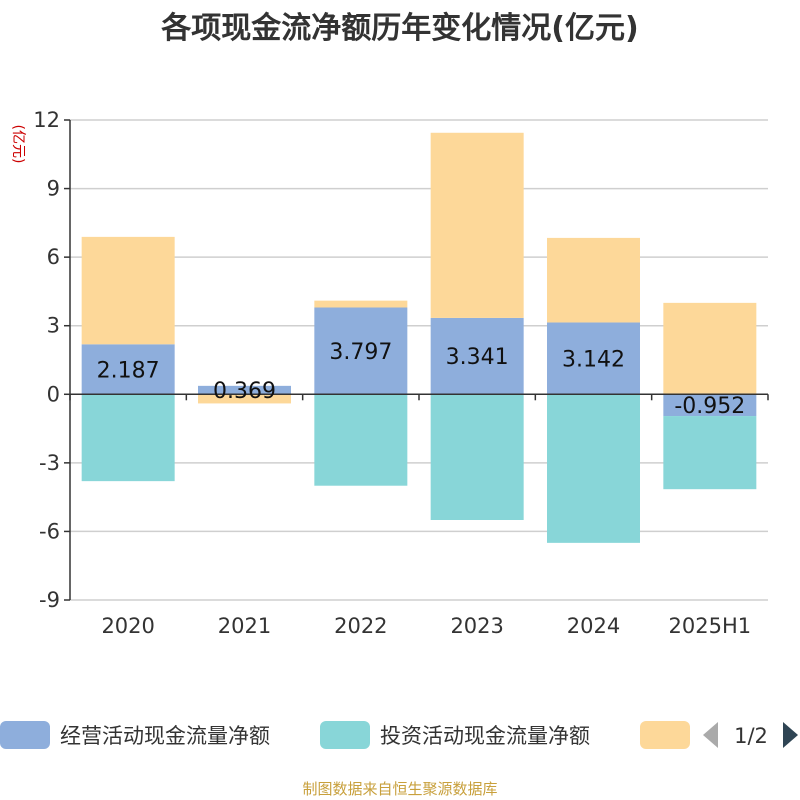 This screenshot has height=800, width=800. I want to click on data-label: 3.142, so click(593, 359).